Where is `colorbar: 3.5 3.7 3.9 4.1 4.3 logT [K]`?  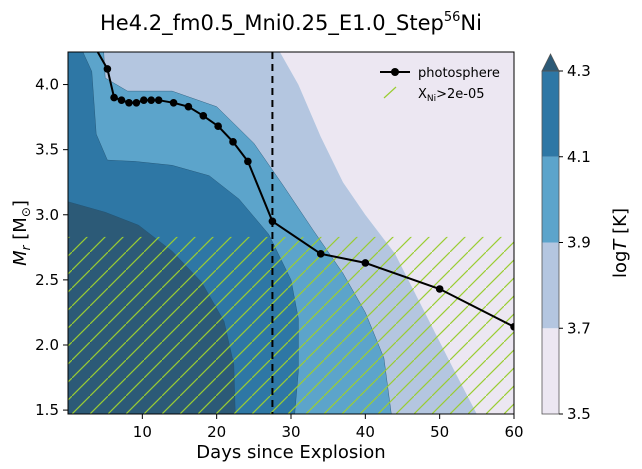 colorbar: 3.5 3.7 3.9 4.1 4.3 logT [K] is located at coordinates (586, 238).